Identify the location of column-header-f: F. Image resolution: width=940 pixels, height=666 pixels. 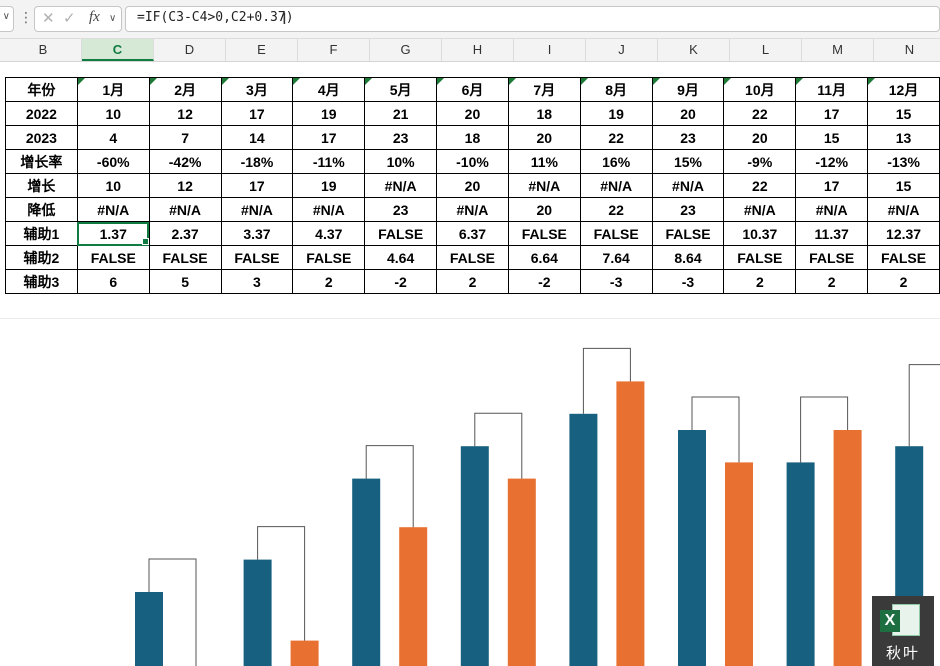
(334, 50).